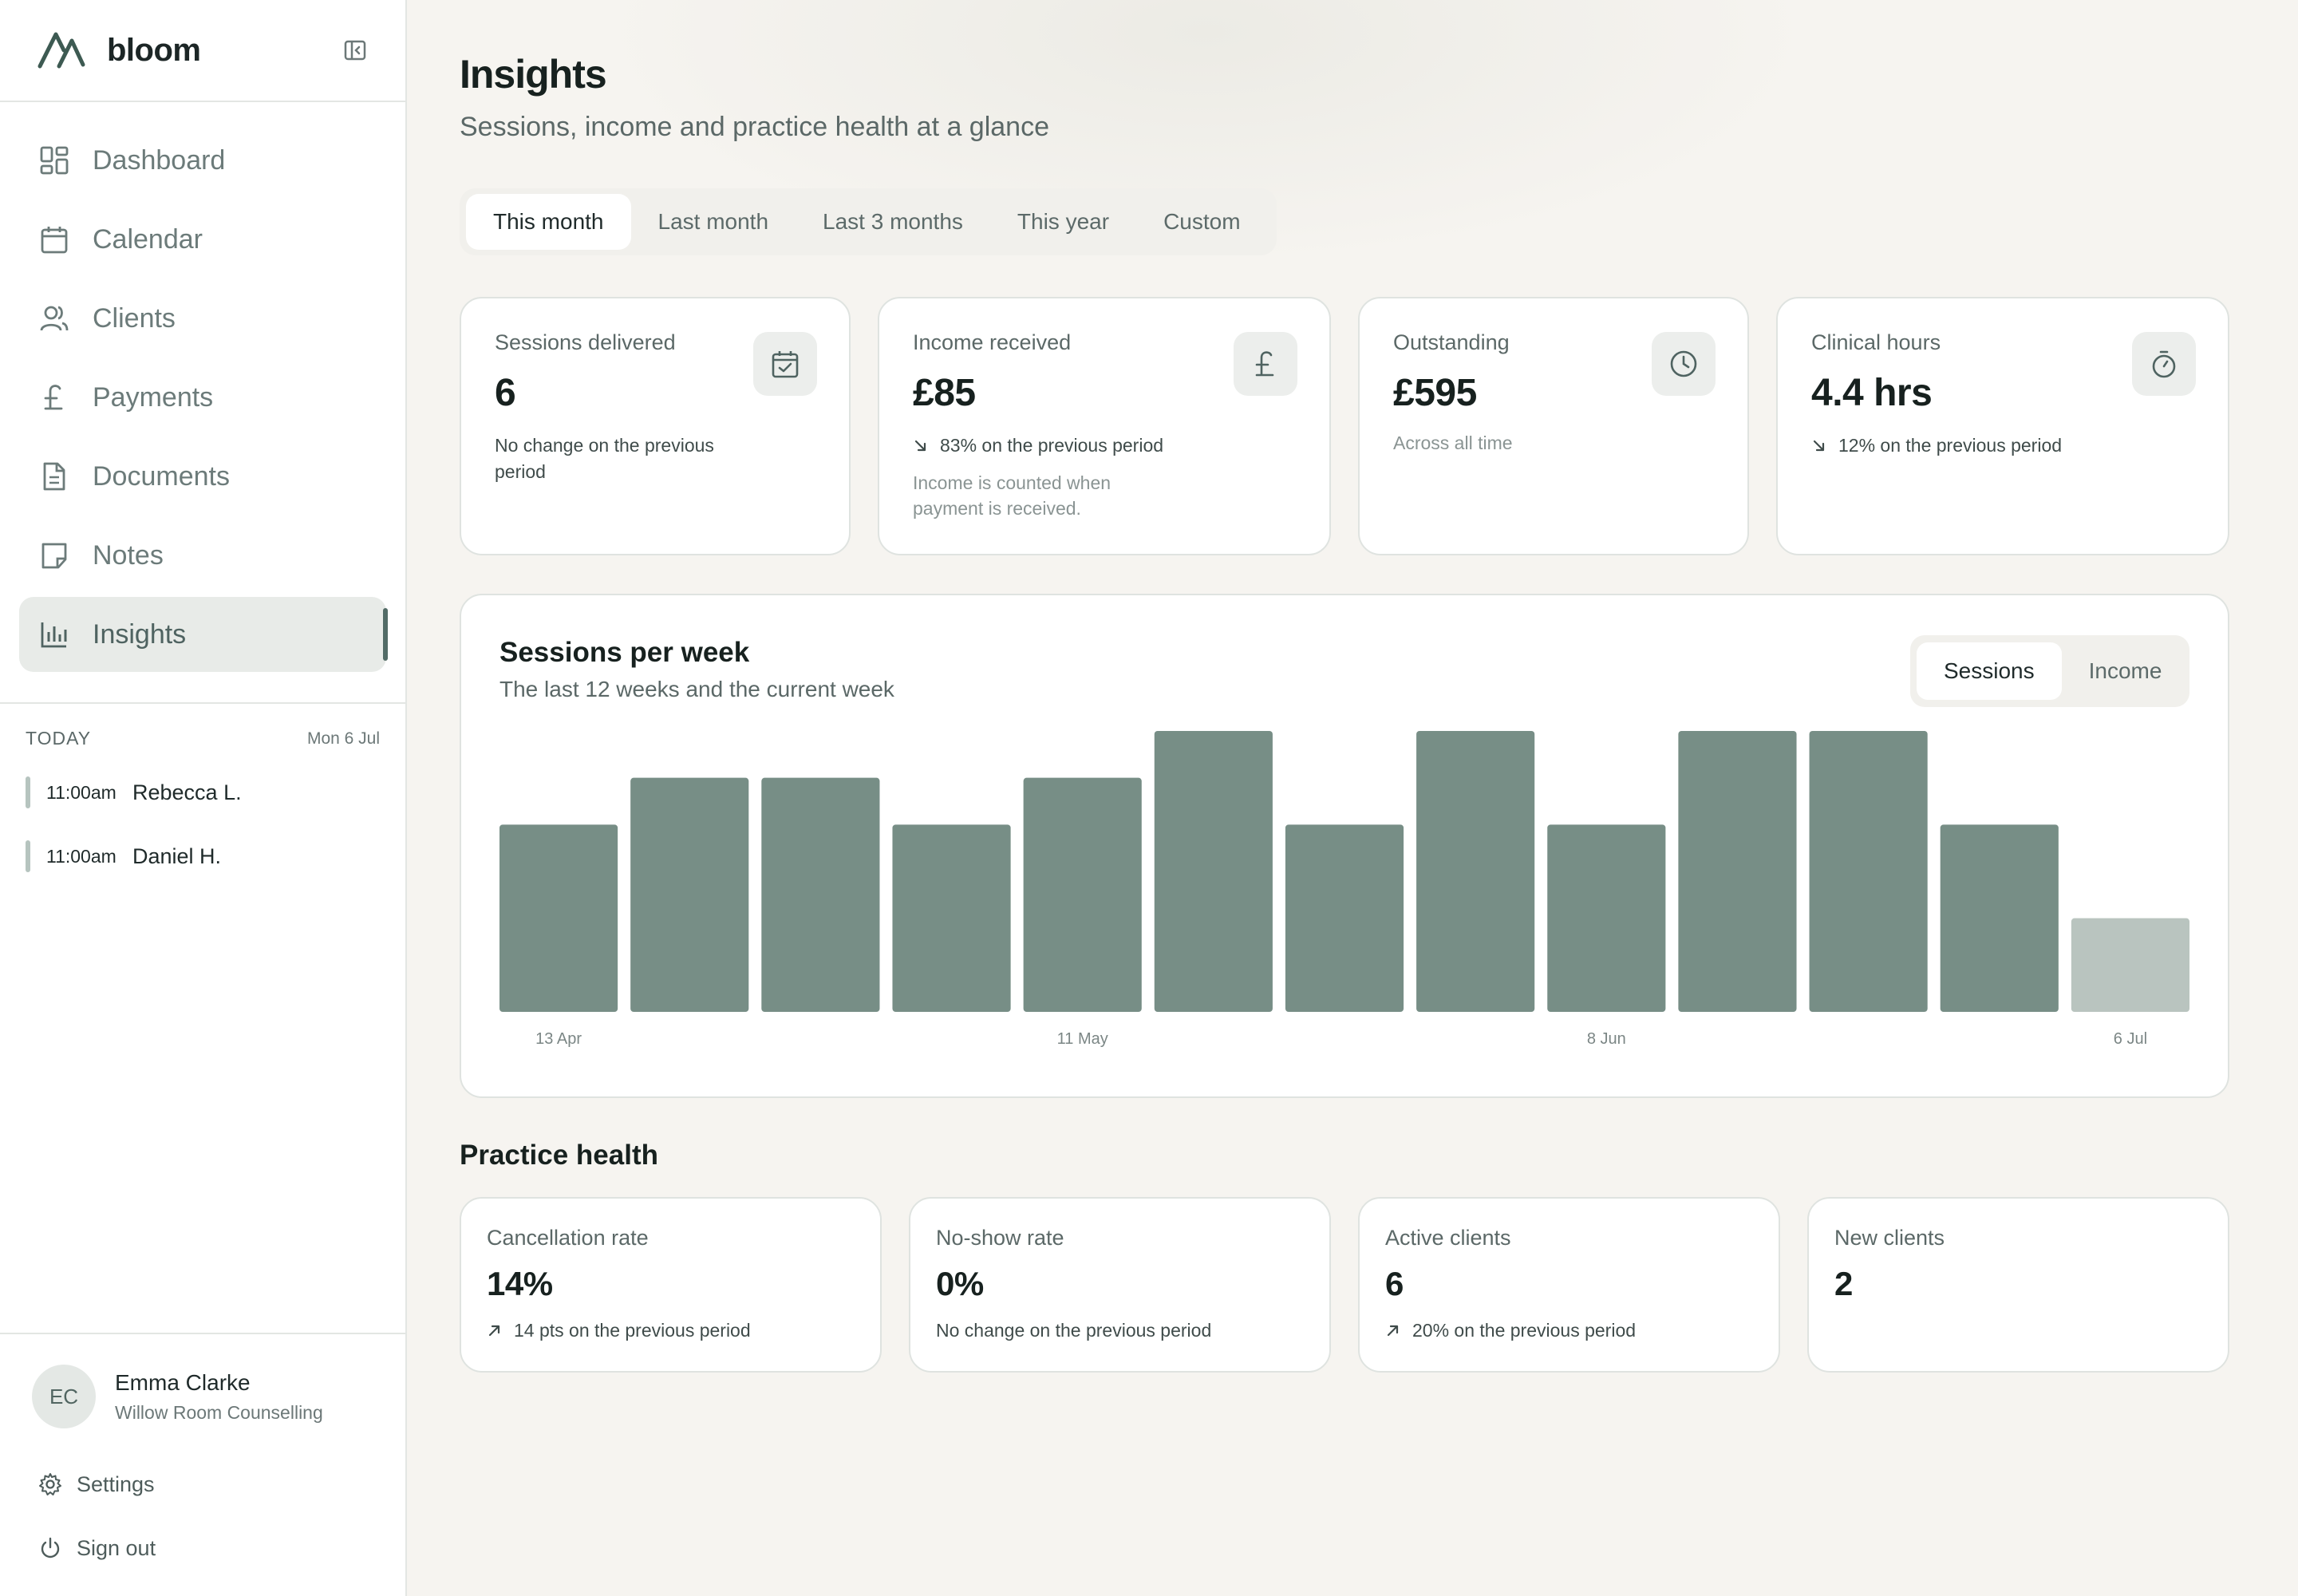 This screenshot has width=2298, height=1596. What do you see at coordinates (713, 221) in the screenshot?
I see `tab-last-month: Last month` at bounding box center [713, 221].